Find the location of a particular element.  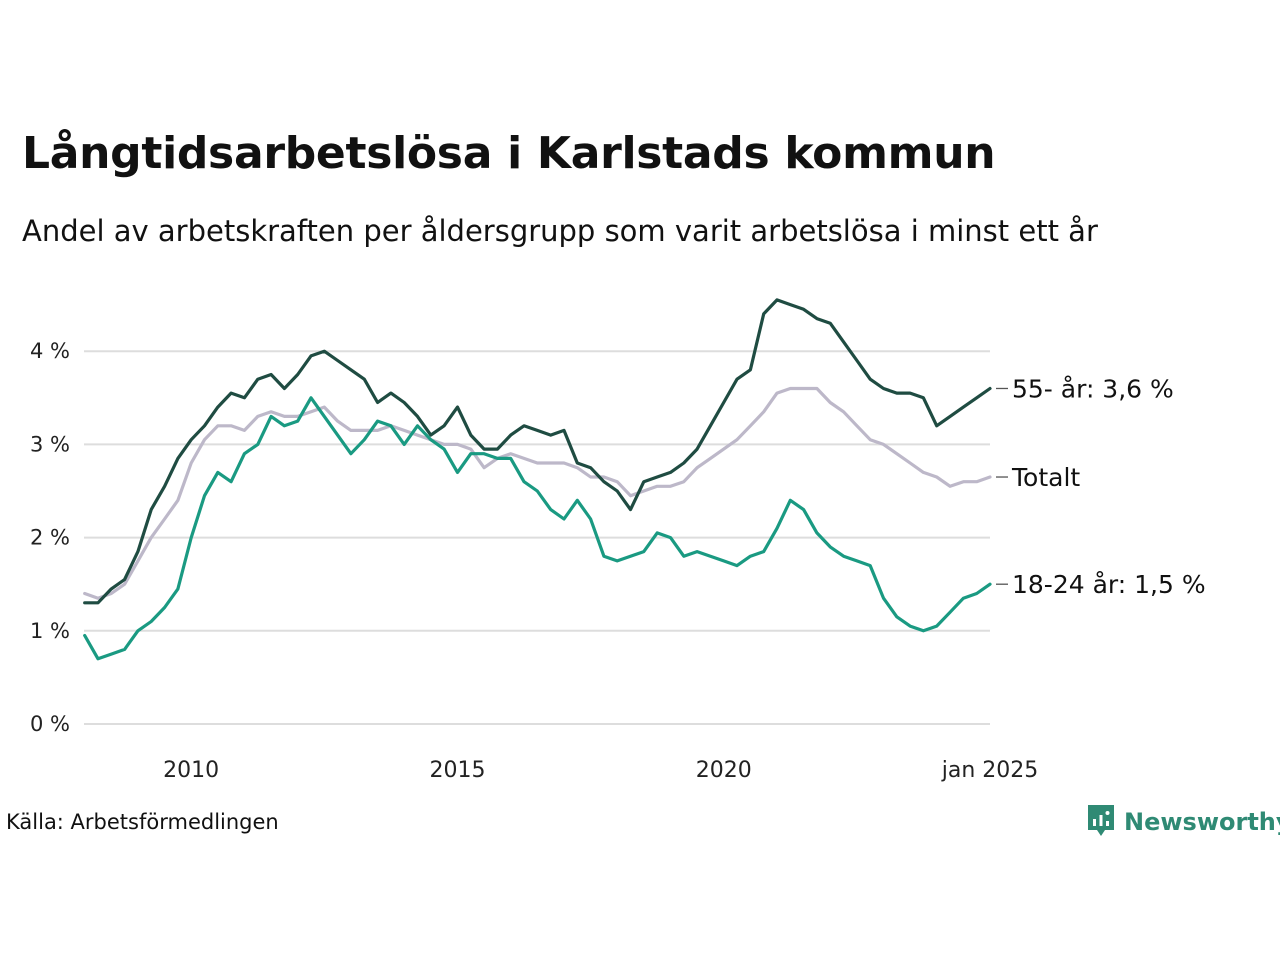

series-end-label-2: 18-24 år: 1,5 % is located at coordinates (1109, 584).